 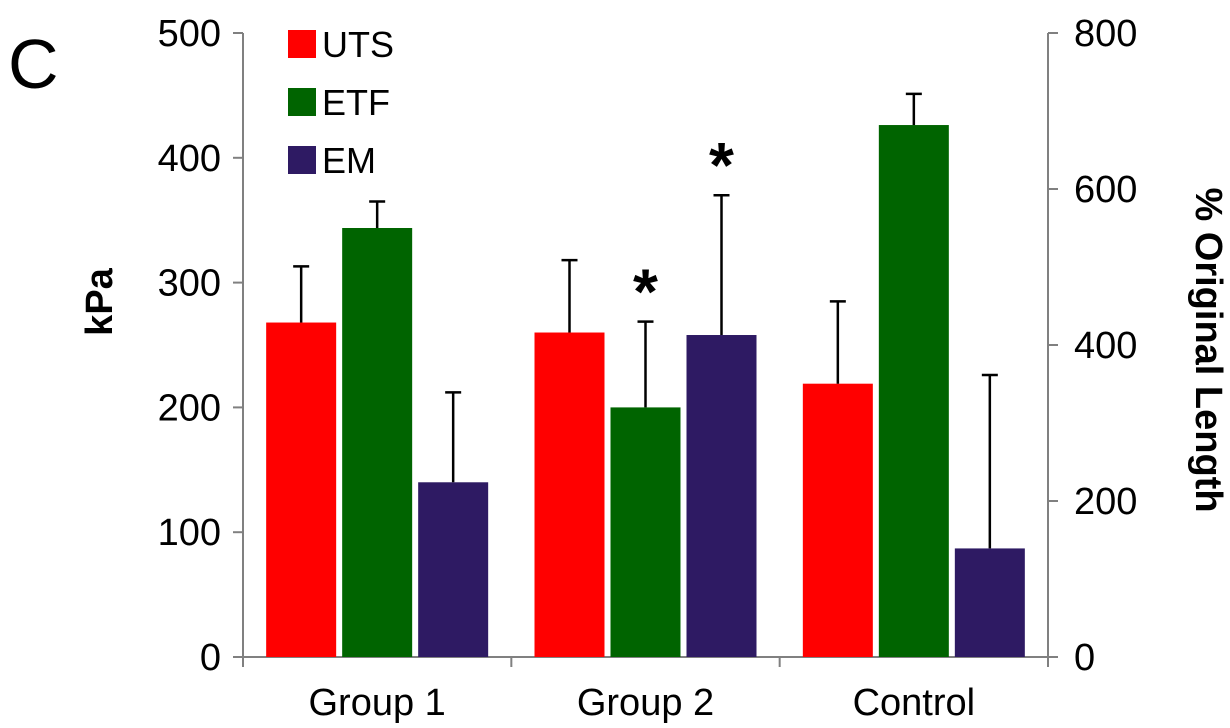 What do you see at coordinates (1084, 658) in the screenshot?
I see `y2-tick-label: 0` at bounding box center [1084, 658].